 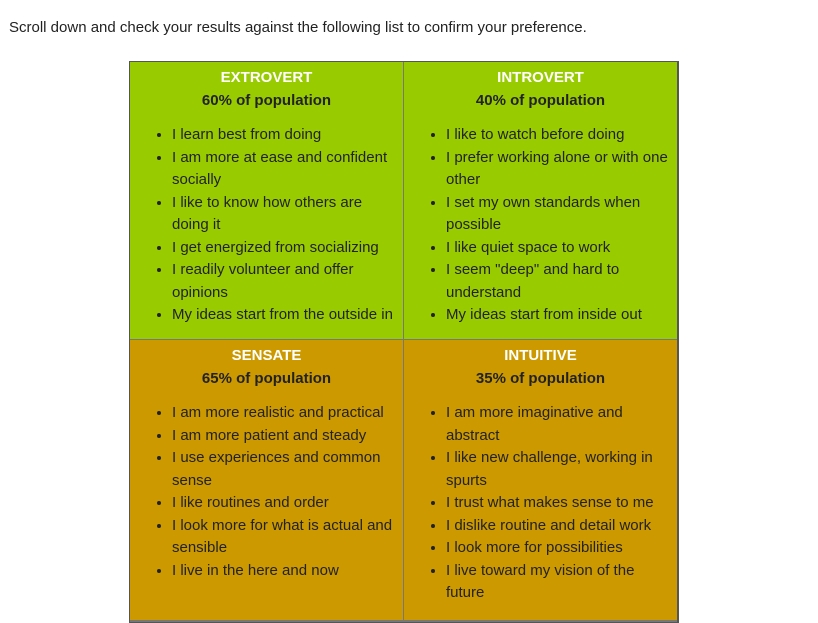 What do you see at coordinates (540, 378) in the screenshot?
I see `population: 35% of population` at bounding box center [540, 378].